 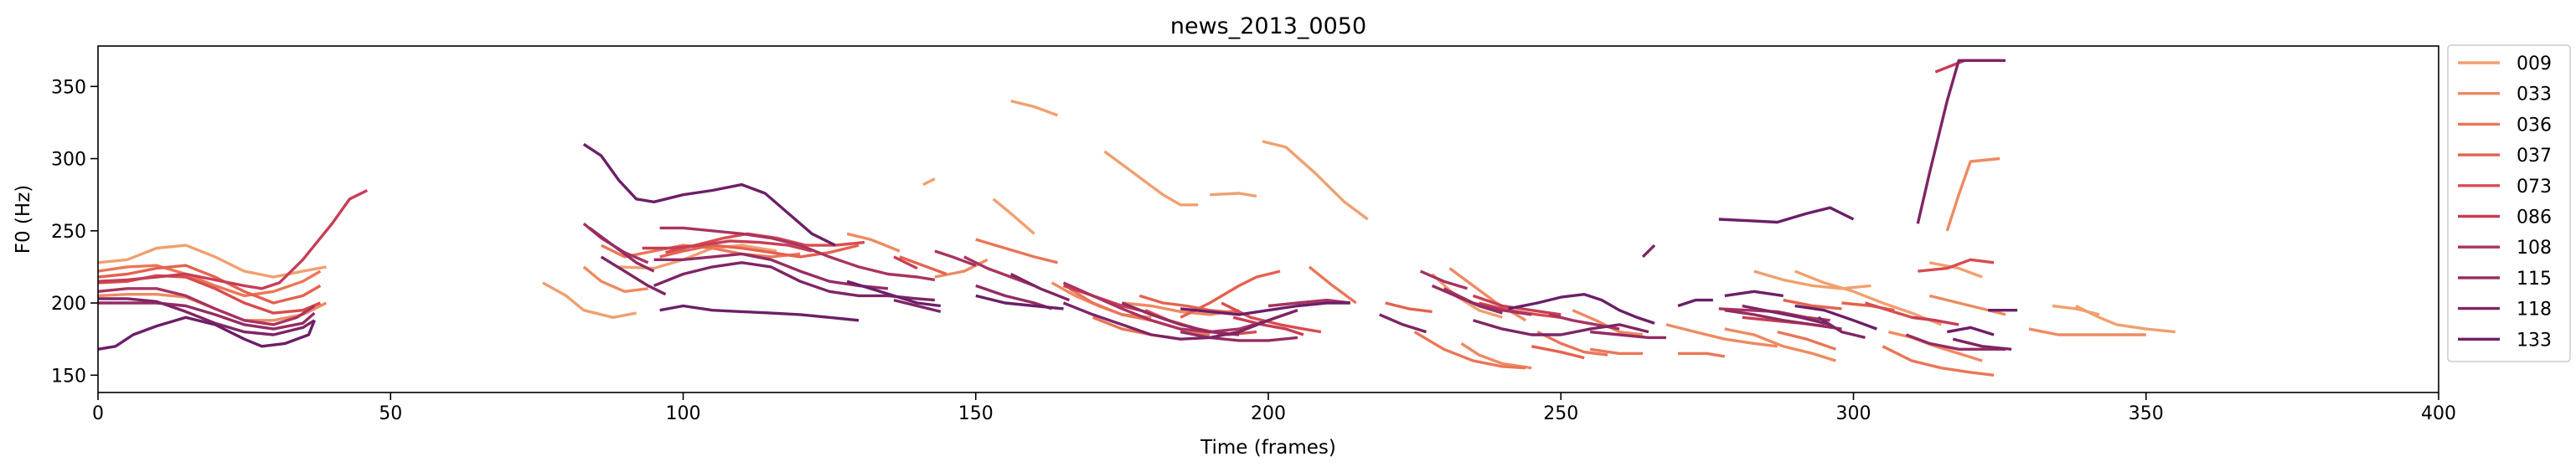 What do you see at coordinates (683, 413) in the screenshot?
I see `x-tick-label: 100` at bounding box center [683, 413].